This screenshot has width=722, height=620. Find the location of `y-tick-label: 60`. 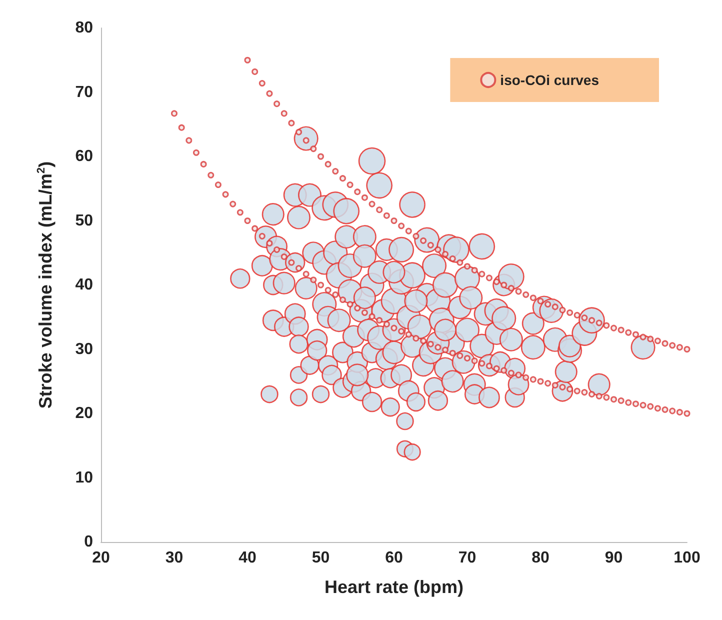

y-tick-label: 60 is located at coordinates (84, 156).